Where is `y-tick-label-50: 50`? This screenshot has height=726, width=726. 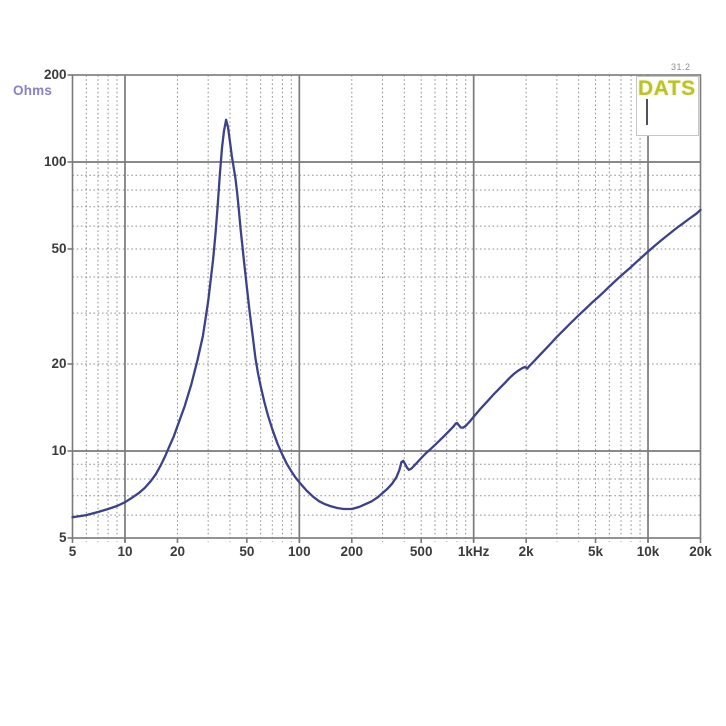
y-tick-label-50: 50 is located at coordinates (59, 248).